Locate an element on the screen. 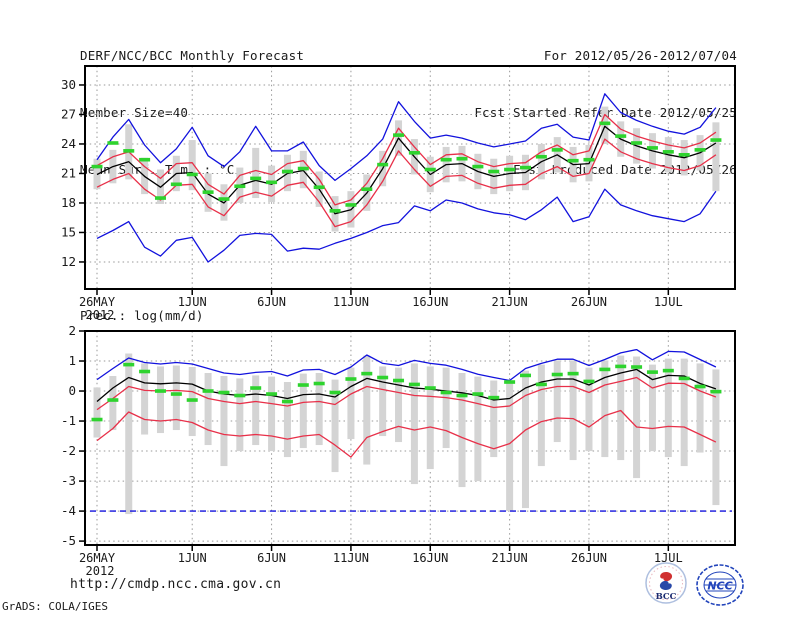 This screenshot has height=618, width=800. precipitation-chart-title: Prec.: log(mm/d) is located at coordinates (142, 315).